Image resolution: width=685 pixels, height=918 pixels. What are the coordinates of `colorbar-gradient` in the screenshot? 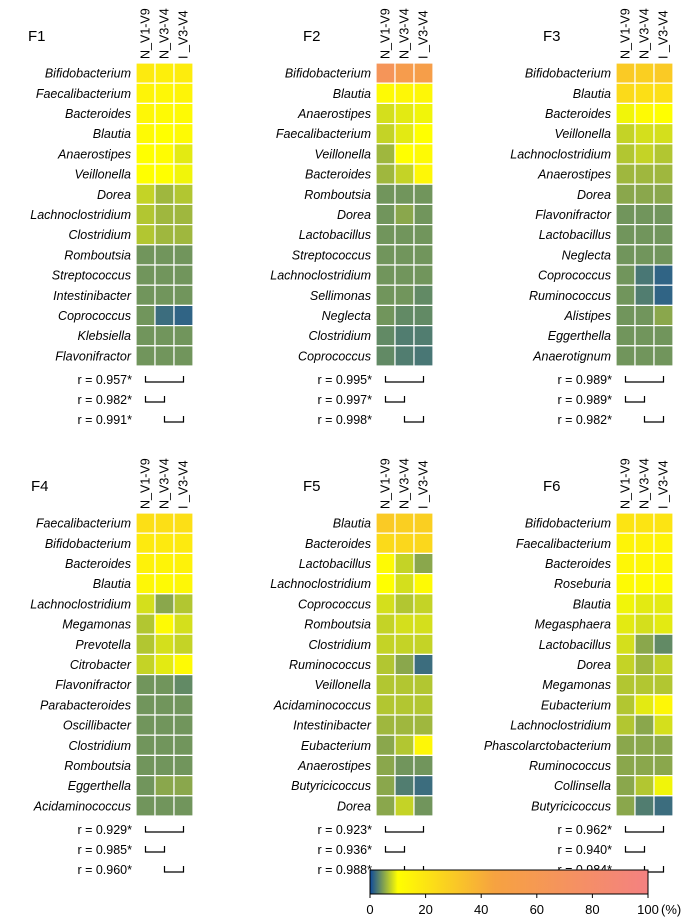 It's located at (509, 882).